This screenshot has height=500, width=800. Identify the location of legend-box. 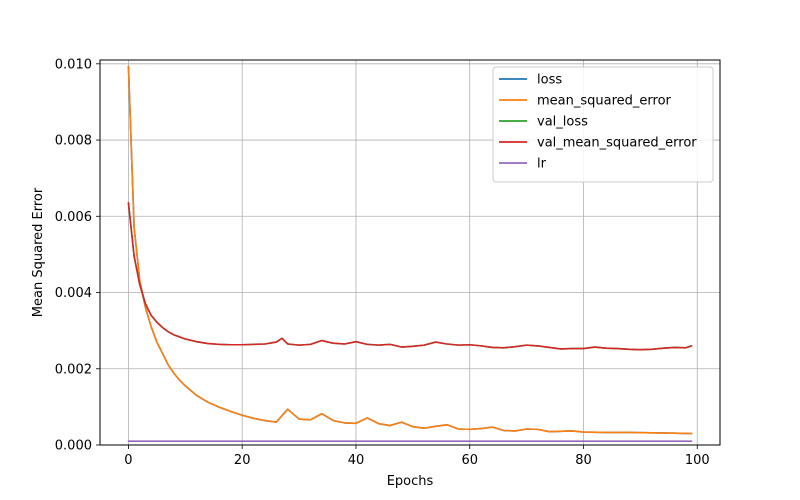
(603, 124).